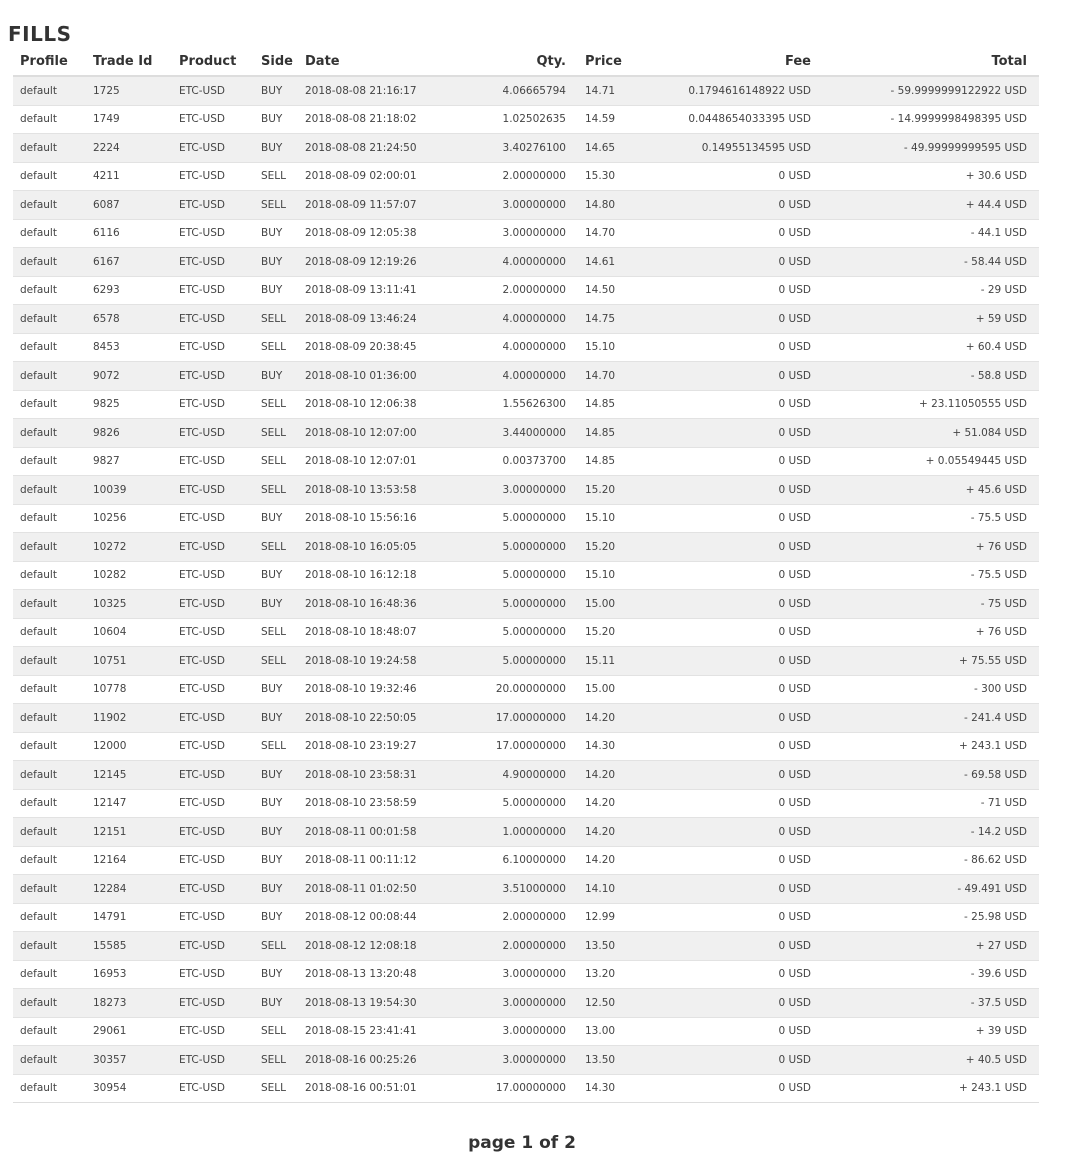 This screenshot has width=1076, height=1162. I want to click on cell-total: - 58.44 USD, so click(931, 261).